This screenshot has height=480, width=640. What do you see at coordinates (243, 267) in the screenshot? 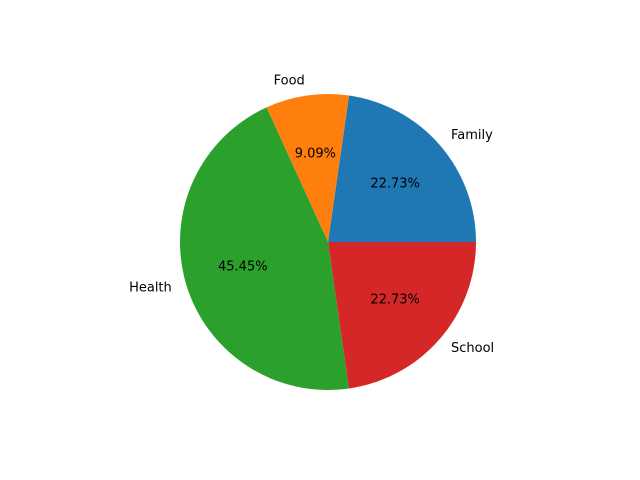
I see `percent-label-health: 45.45%` at bounding box center [243, 267].